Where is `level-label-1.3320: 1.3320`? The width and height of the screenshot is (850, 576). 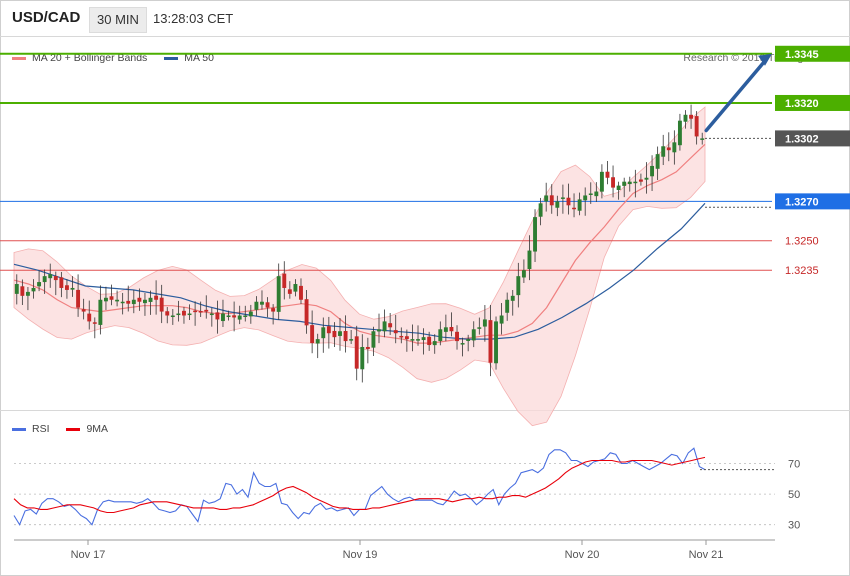 level-label-1.3320: 1.3320 is located at coordinates (802, 104).